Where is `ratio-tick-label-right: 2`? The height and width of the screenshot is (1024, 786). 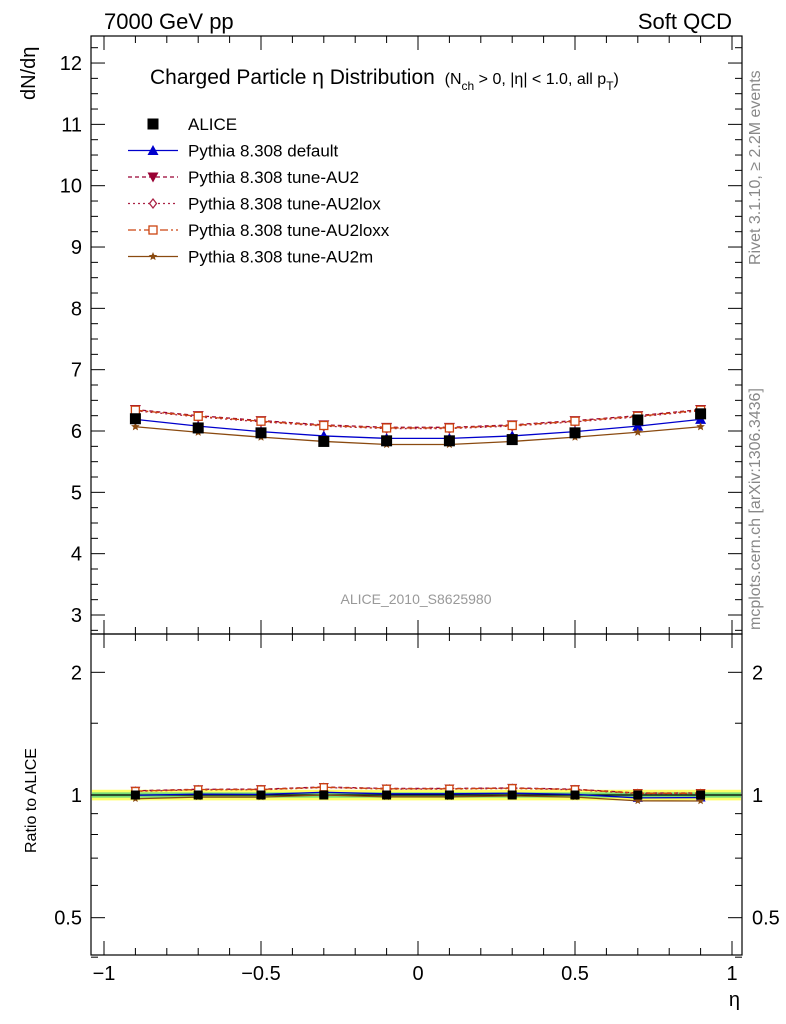
ratio-tick-label-right: 2 is located at coordinates (757, 673).